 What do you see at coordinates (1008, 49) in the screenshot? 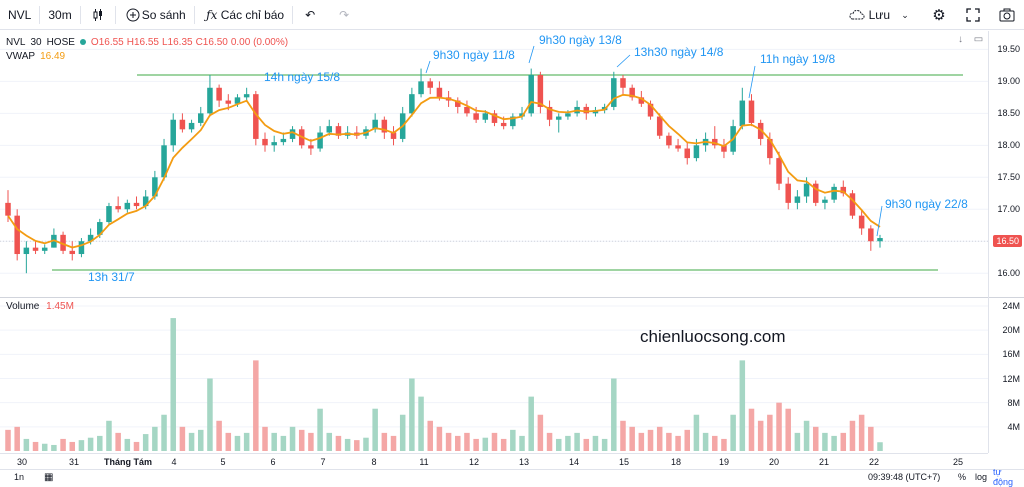
I see `price-axis-label: 19.50` at bounding box center [1008, 49].